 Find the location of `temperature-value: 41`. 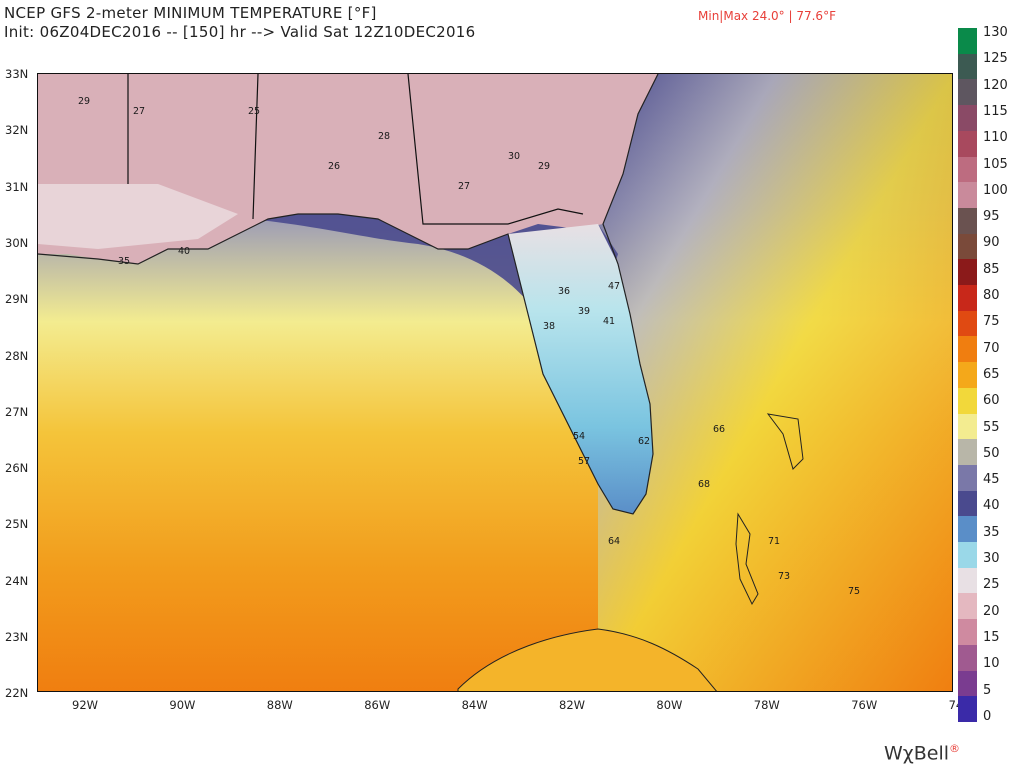

temperature-value: 41 is located at coordinates (609, 321).